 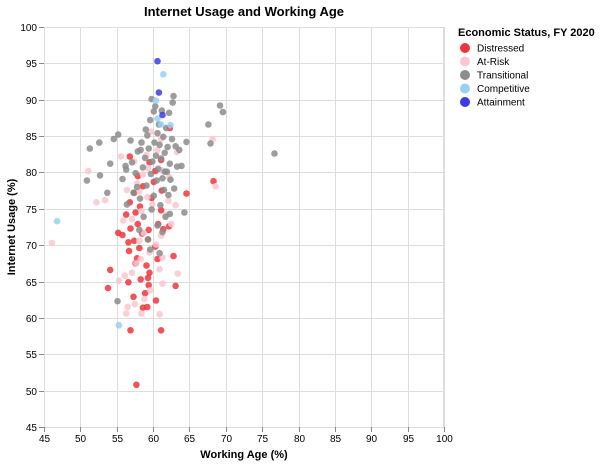 What do you see at coordinates (154, 439) in the screenshot?
I see `x-tick-label: 60` at bounding box center [154, 439].